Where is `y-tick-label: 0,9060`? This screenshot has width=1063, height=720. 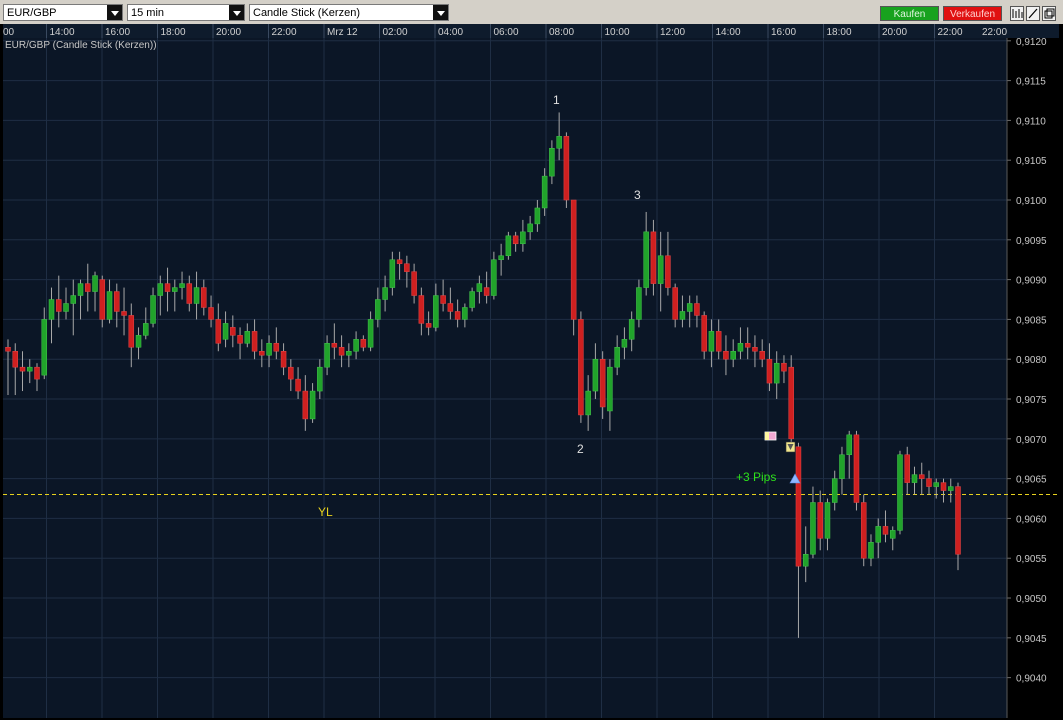 y-tick-label: 0,9060 is located at coordinates (1031, 519).